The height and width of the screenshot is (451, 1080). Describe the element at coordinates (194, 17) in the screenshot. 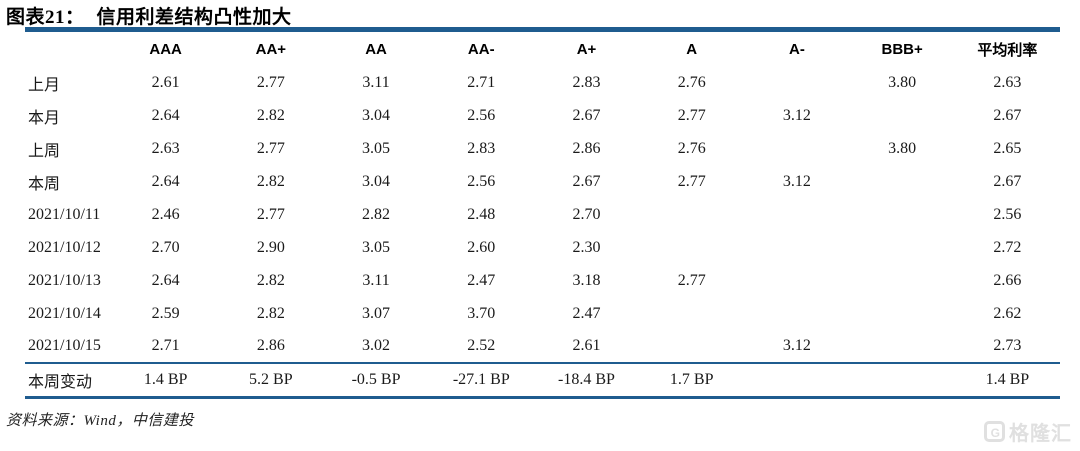

I see `figure-title-text: 信用利差结构凸性加大` at that location.